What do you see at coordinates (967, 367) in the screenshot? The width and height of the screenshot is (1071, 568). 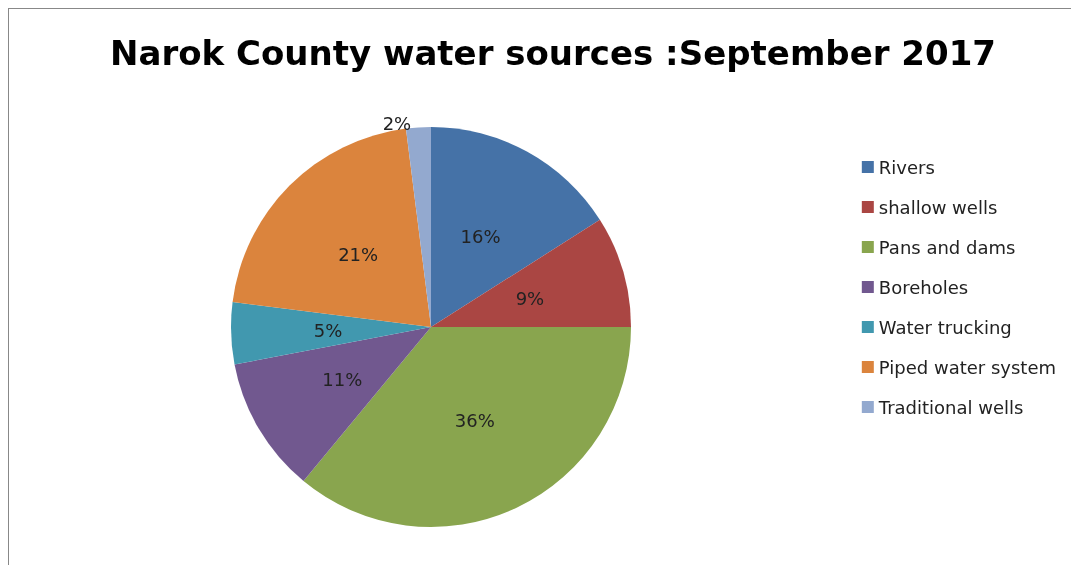 I see `legend-label: Piped water system` at bounding box center [967, 367].